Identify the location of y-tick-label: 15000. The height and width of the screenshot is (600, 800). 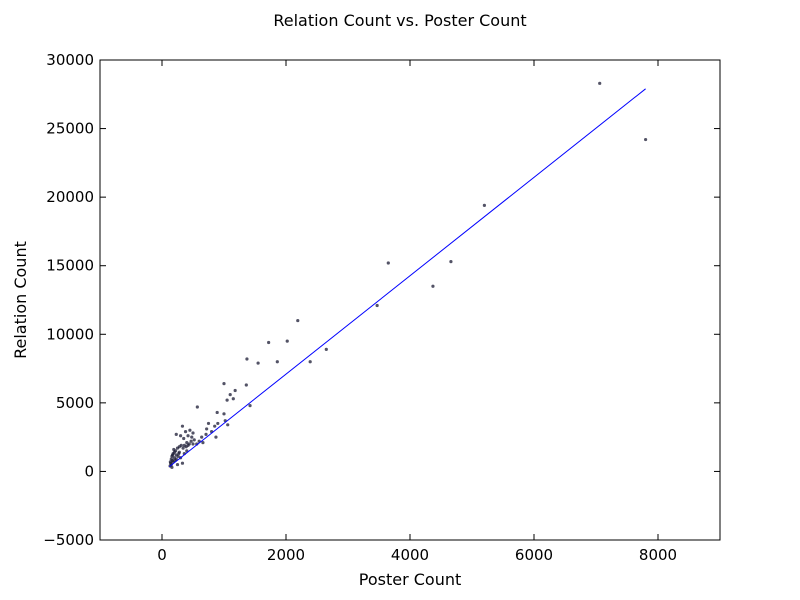
(70, 266).